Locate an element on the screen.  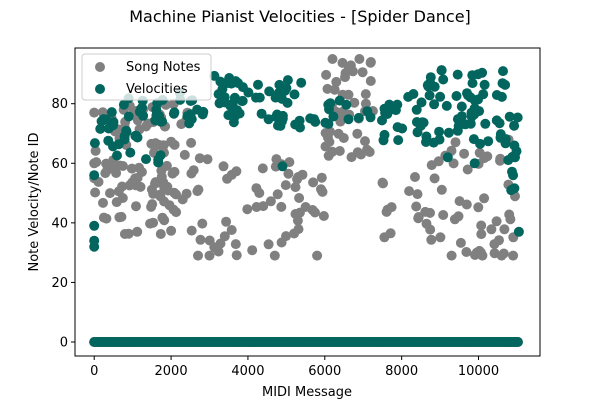
legend-marker-velocities is located at coordinates (100, 89).